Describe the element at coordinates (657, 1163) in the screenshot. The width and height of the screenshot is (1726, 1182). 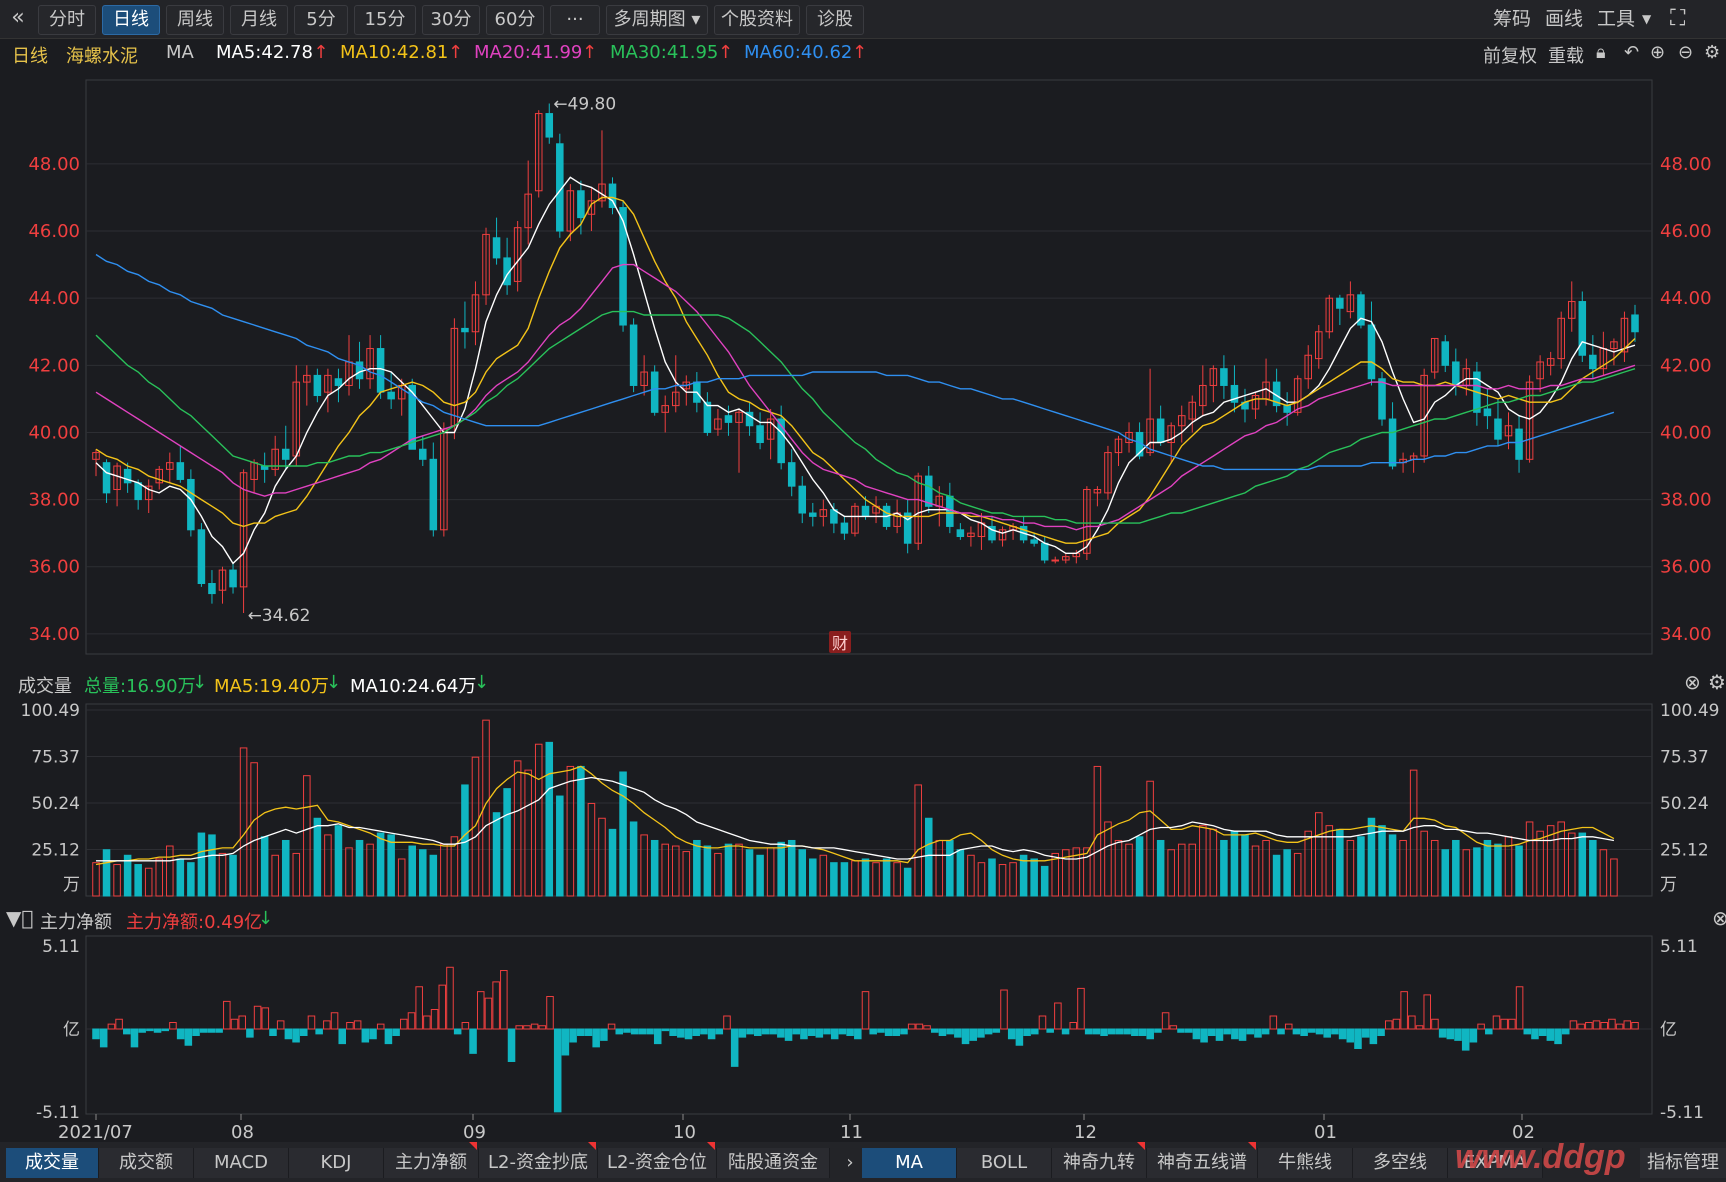
I see `indicator-tab-6: L2-资金仓位` at that location.